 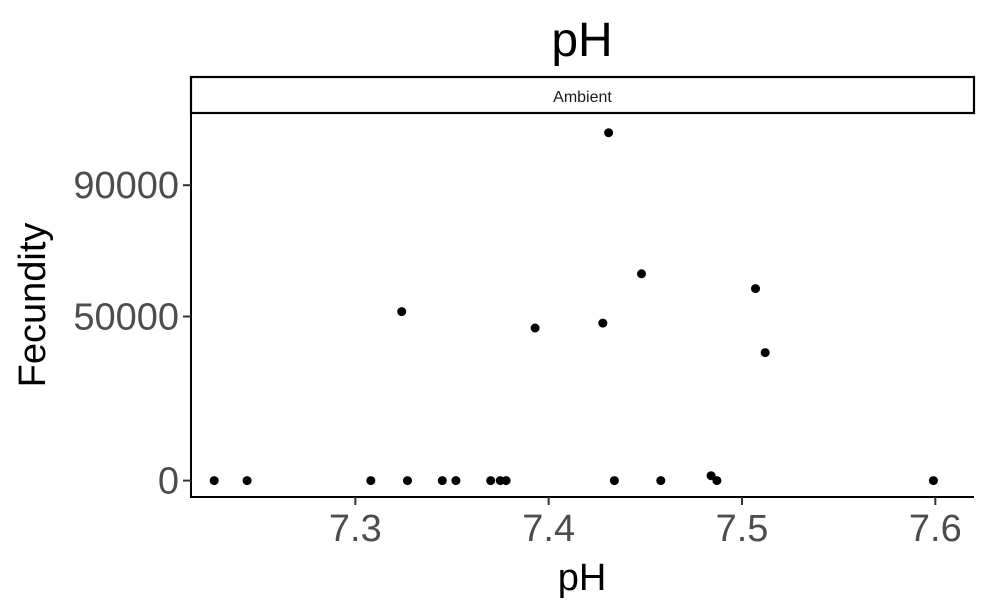 What do you see at coordinates (742, 529) in the screenshot?
I see `x-tick-label: 7.5` at bounding box center [742, 529].